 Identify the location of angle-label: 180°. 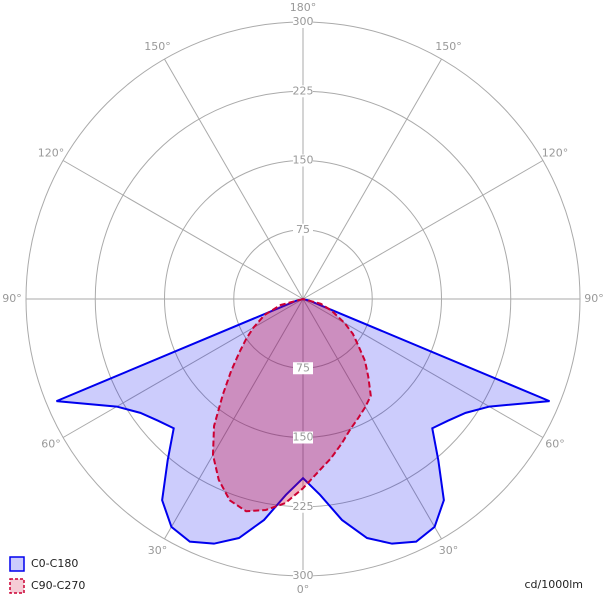
(303, 7).